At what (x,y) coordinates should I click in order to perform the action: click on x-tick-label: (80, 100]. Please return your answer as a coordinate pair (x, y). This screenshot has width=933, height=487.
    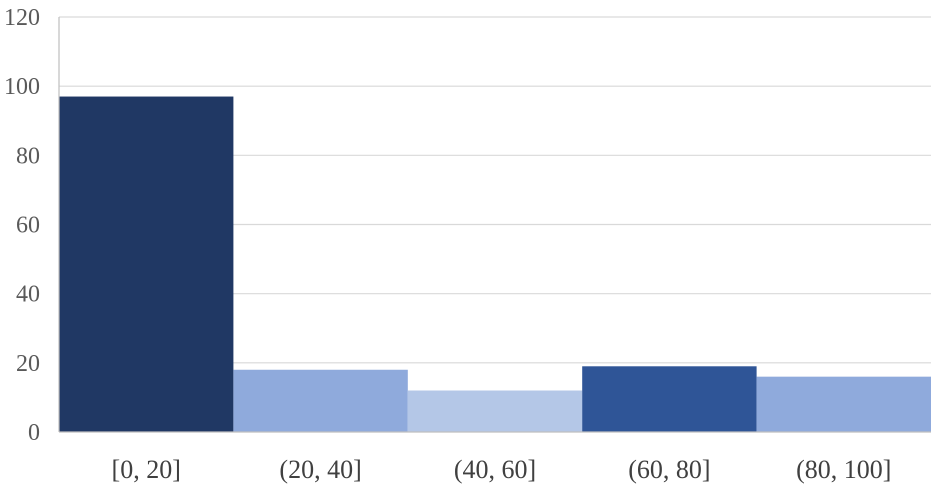
    Looking at the image, I should click on (843, 469).